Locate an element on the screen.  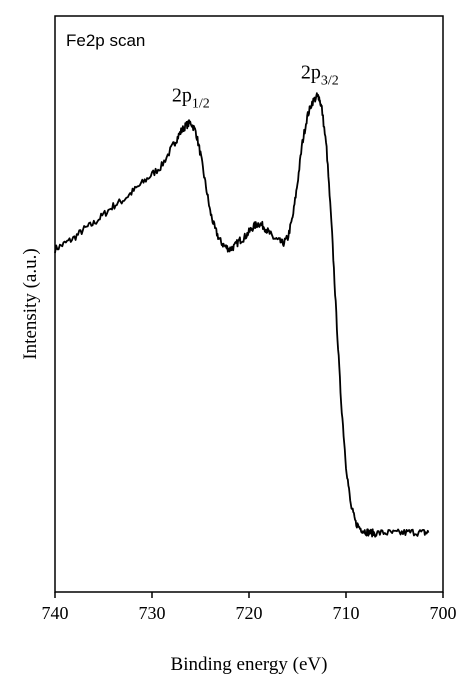
peak-label-2p12: 2p1/2 is located at coordinates (191, 98).